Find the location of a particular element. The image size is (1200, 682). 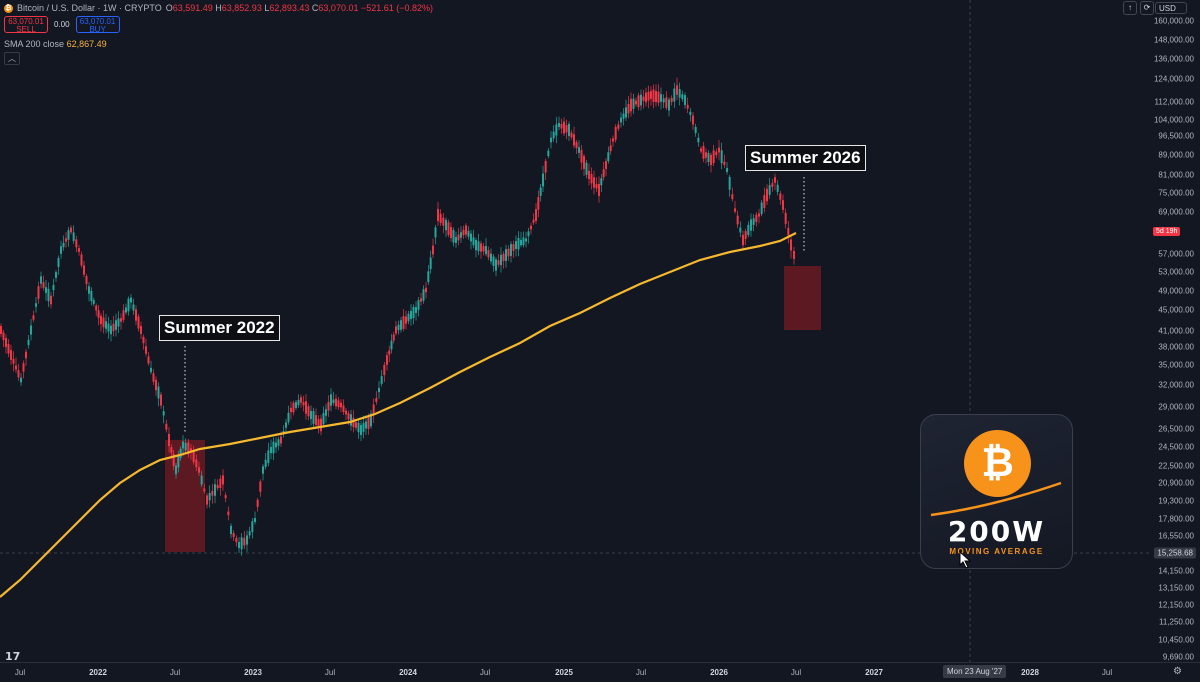

crosshair-price-label: 15,258.68 is located at coordinates (1175, 553).